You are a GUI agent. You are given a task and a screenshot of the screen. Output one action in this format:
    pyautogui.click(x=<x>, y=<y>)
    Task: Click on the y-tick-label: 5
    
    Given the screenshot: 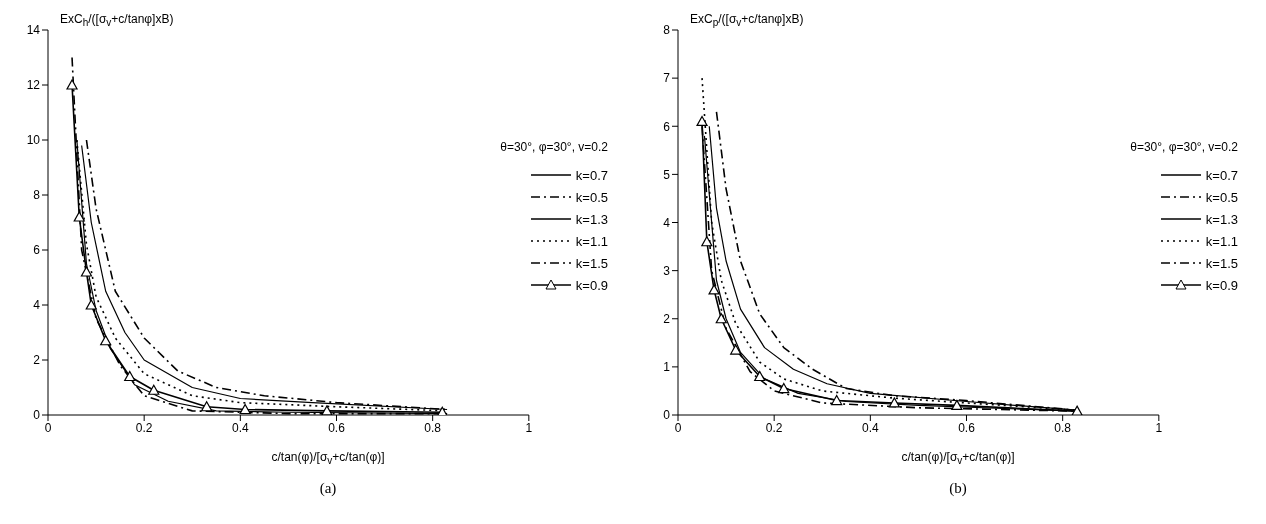 What is the action you would take?
    pyautogui.click(x=667, y=174)
    